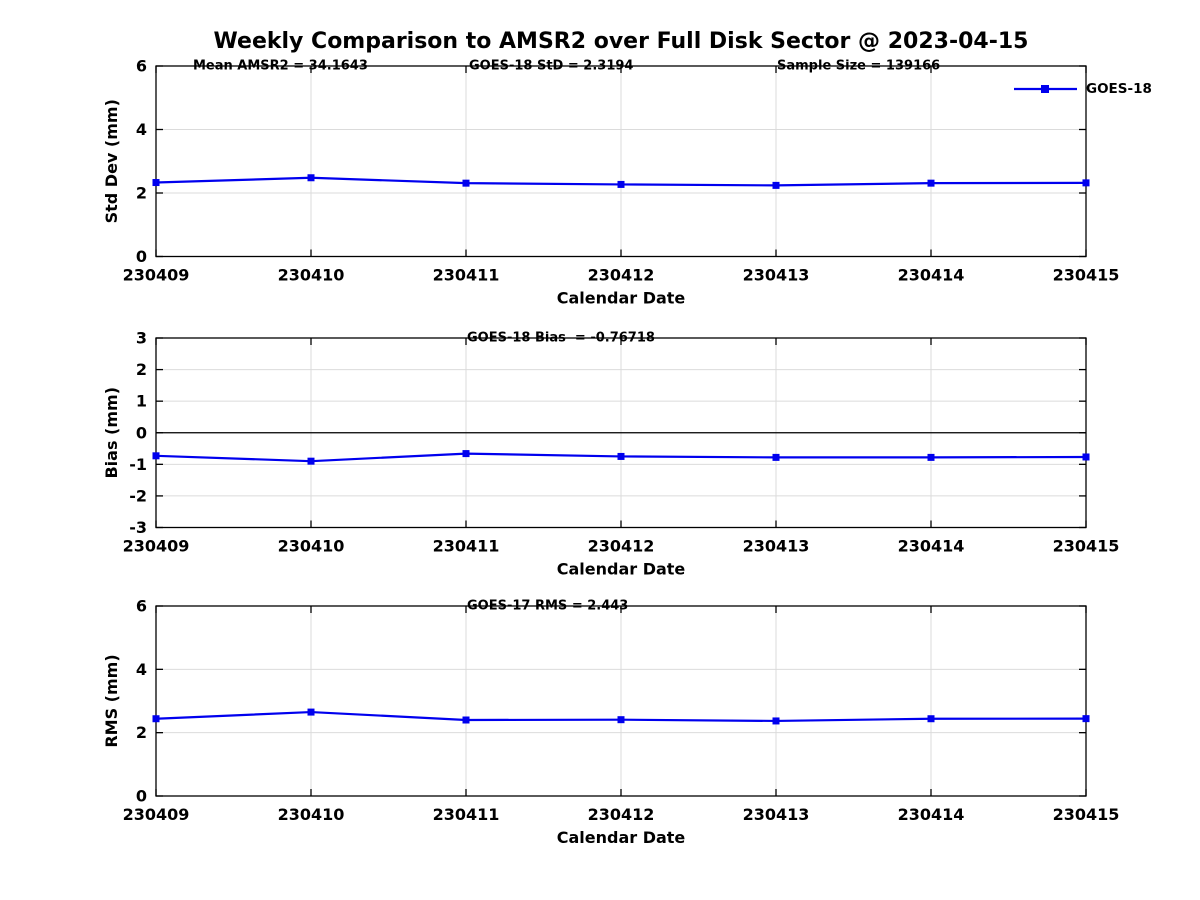 This screenshot has height=900, width=1200. I want to click on subplot-annotation: GOES-18 StD = 2.3194, so click(551, 66).